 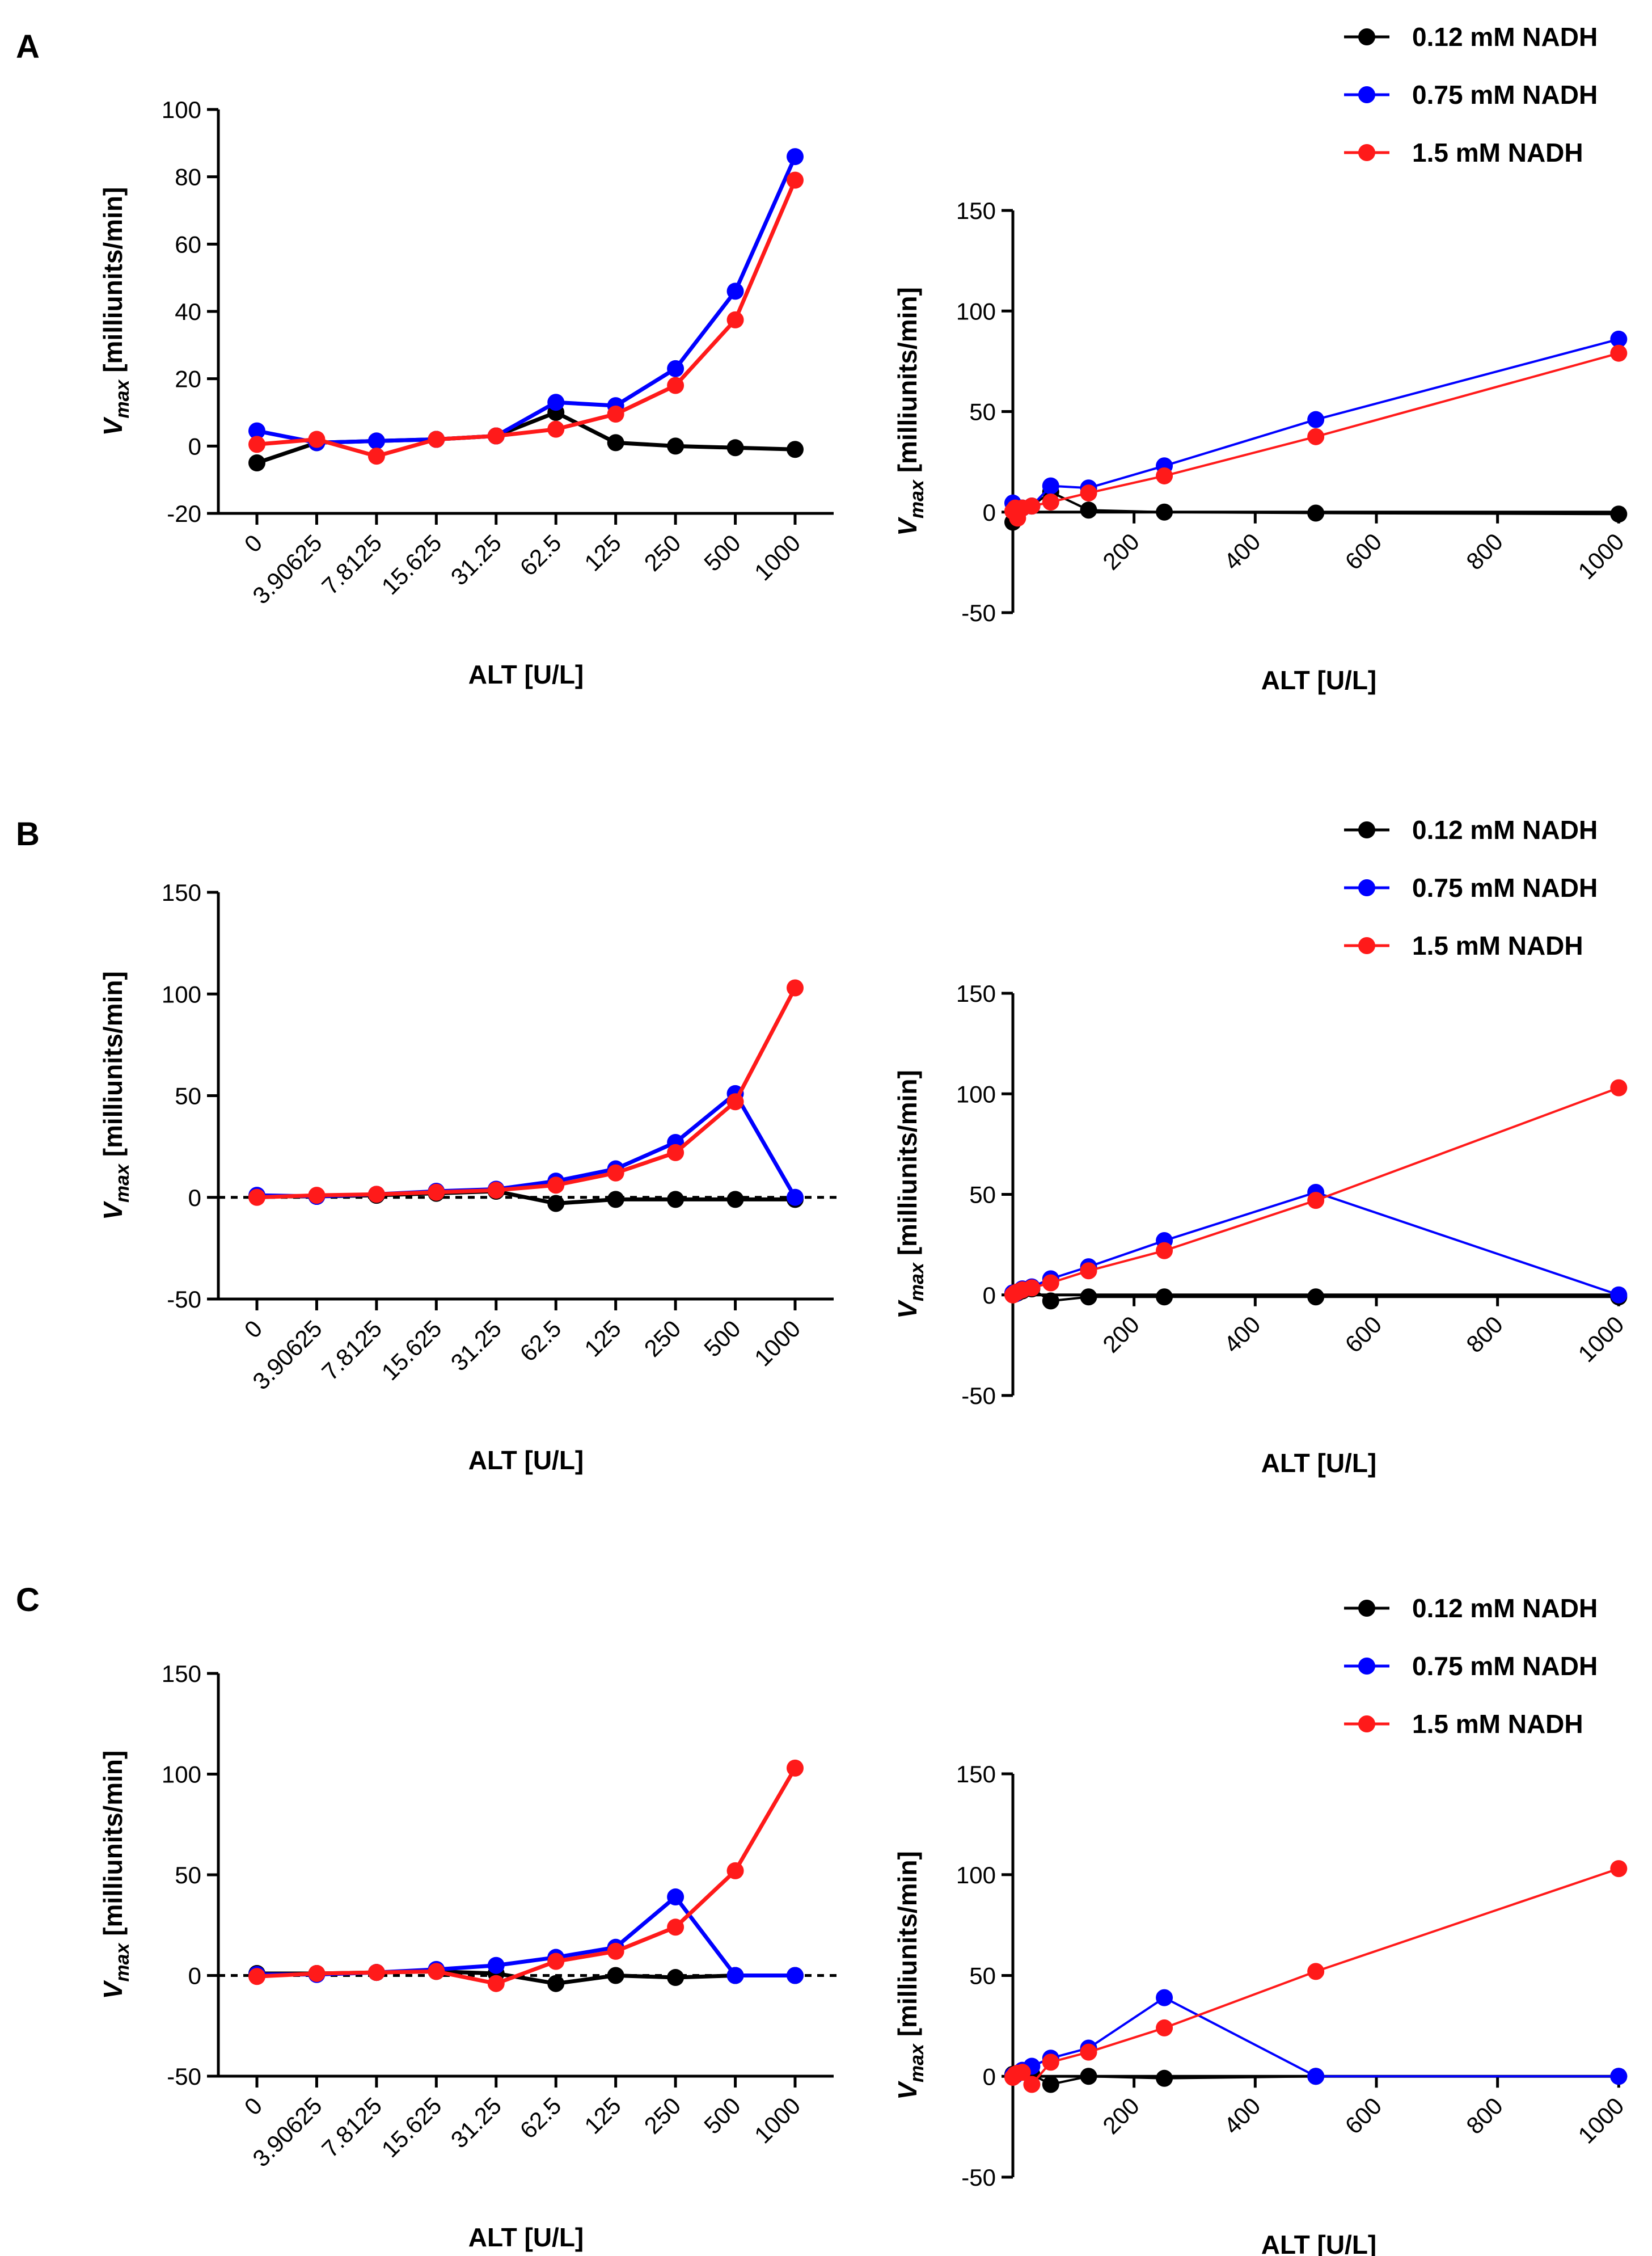 What do you see at coordinates (526, 1092) in the screenshot?
I see `series-1-5-mm-nadh` at bounding box center [526, 1092].